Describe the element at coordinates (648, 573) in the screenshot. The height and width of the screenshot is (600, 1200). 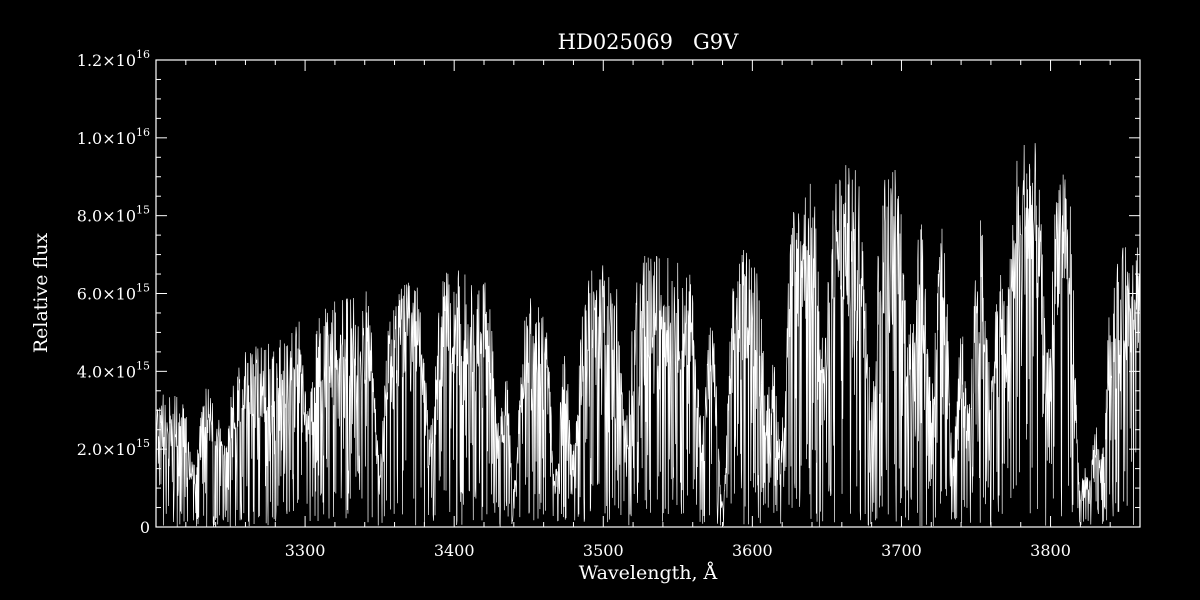
I see `x-axis-label: Wavelength, Å` at that location.